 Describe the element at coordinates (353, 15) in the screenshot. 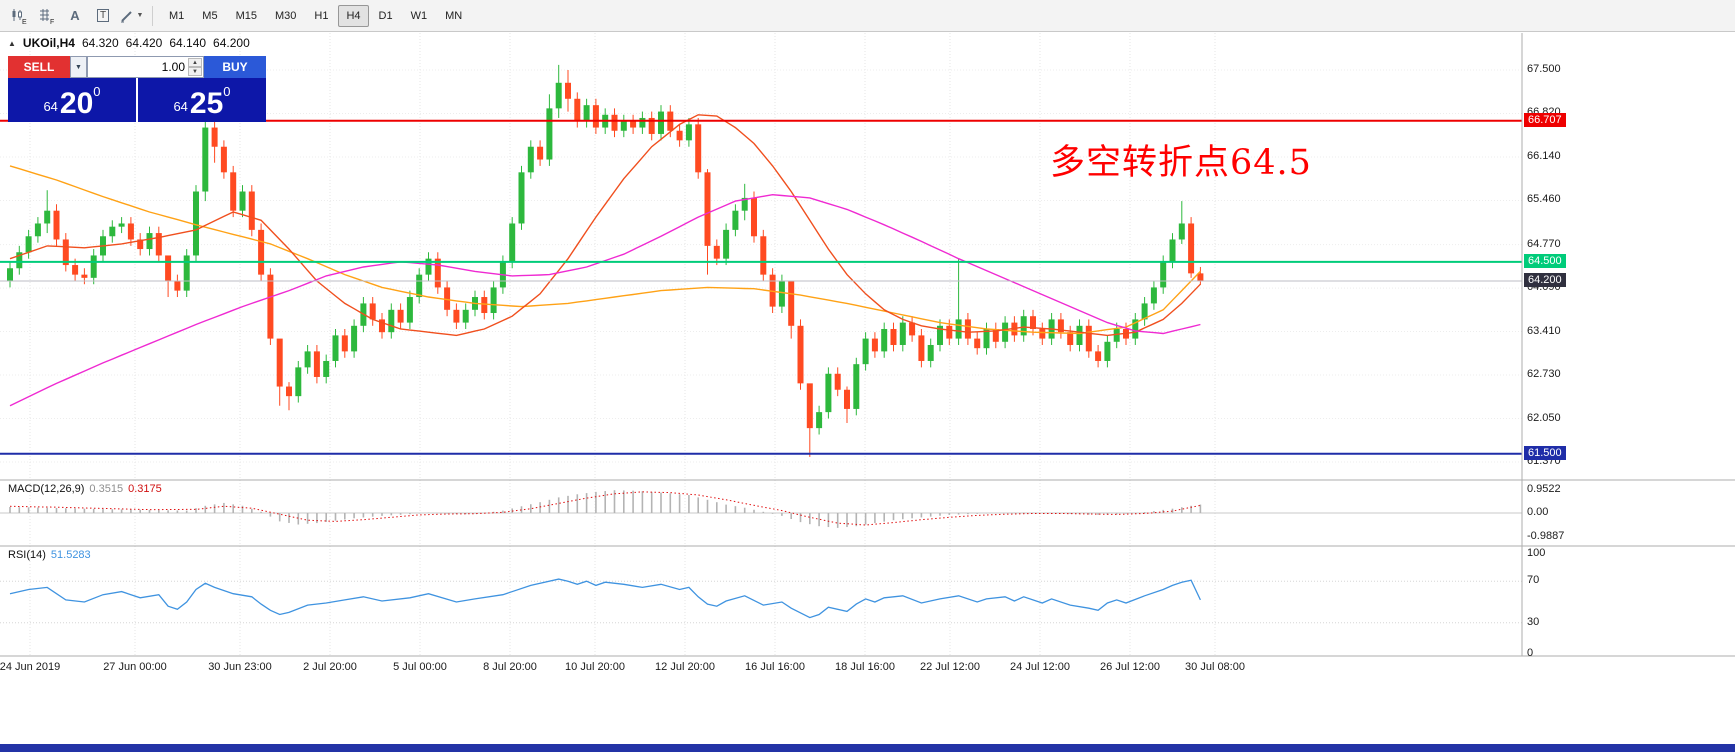

I see `timeframe-h4-button: H4` at that location.